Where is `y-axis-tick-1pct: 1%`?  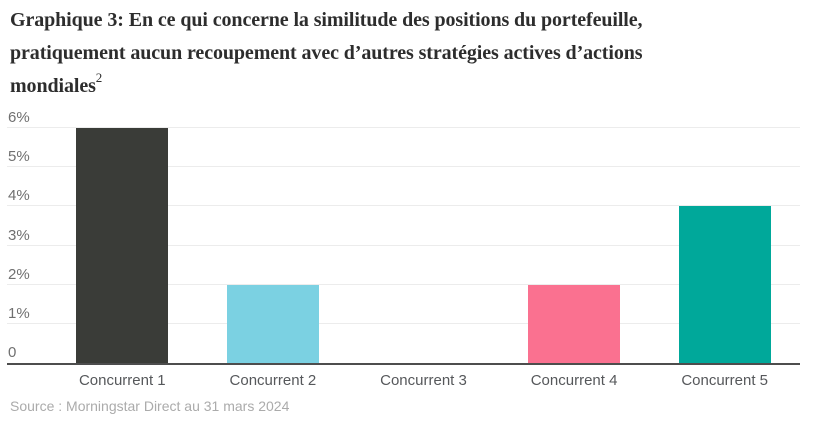 y-axis-tick-1pct: 1% is located at coordinates (19, 313).